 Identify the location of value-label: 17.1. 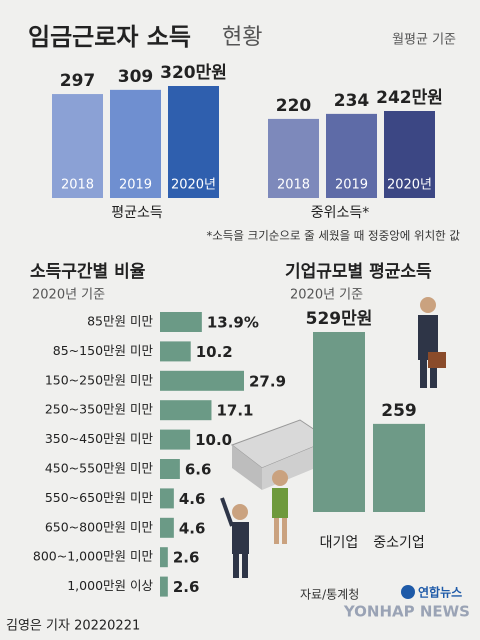
(234, 411).